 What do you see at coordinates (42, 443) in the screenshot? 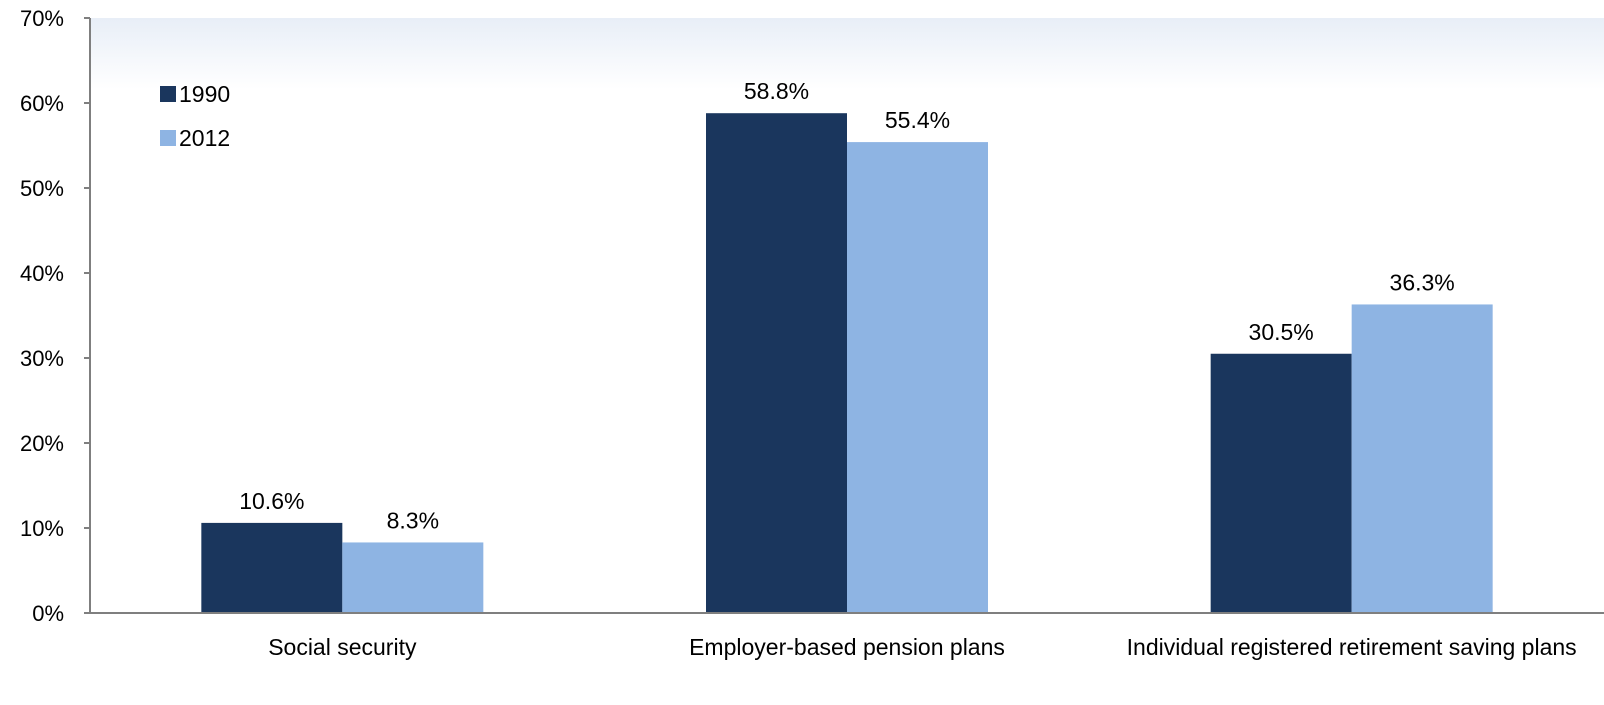
I see `y-tick-label: 20%` at bounding box center [42, 443].